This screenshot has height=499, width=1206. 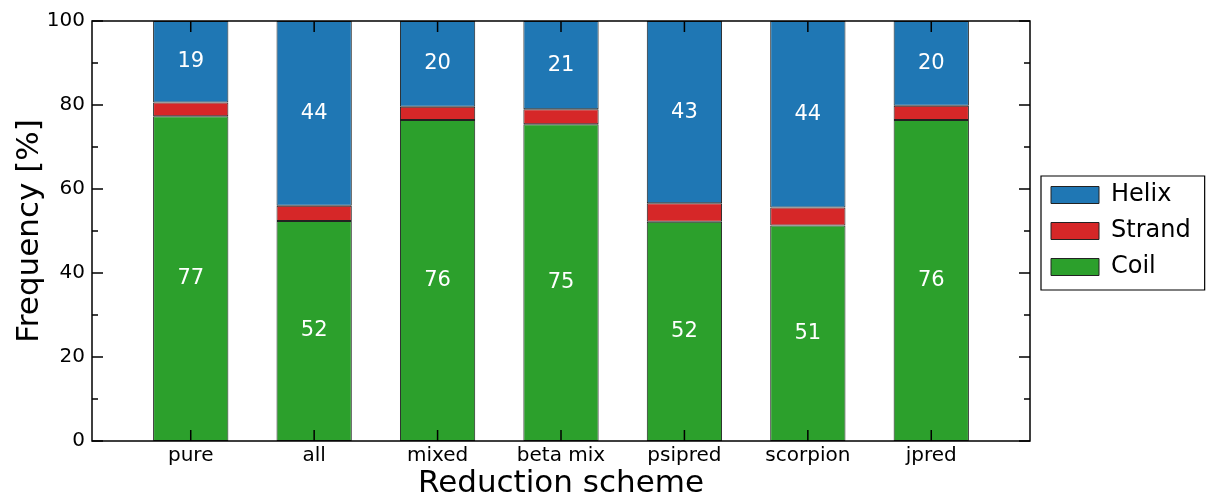 What do you see at coordinates (191, 60) in the screenshot?
I see `data-label: 19` at bounding box center [191, 60].